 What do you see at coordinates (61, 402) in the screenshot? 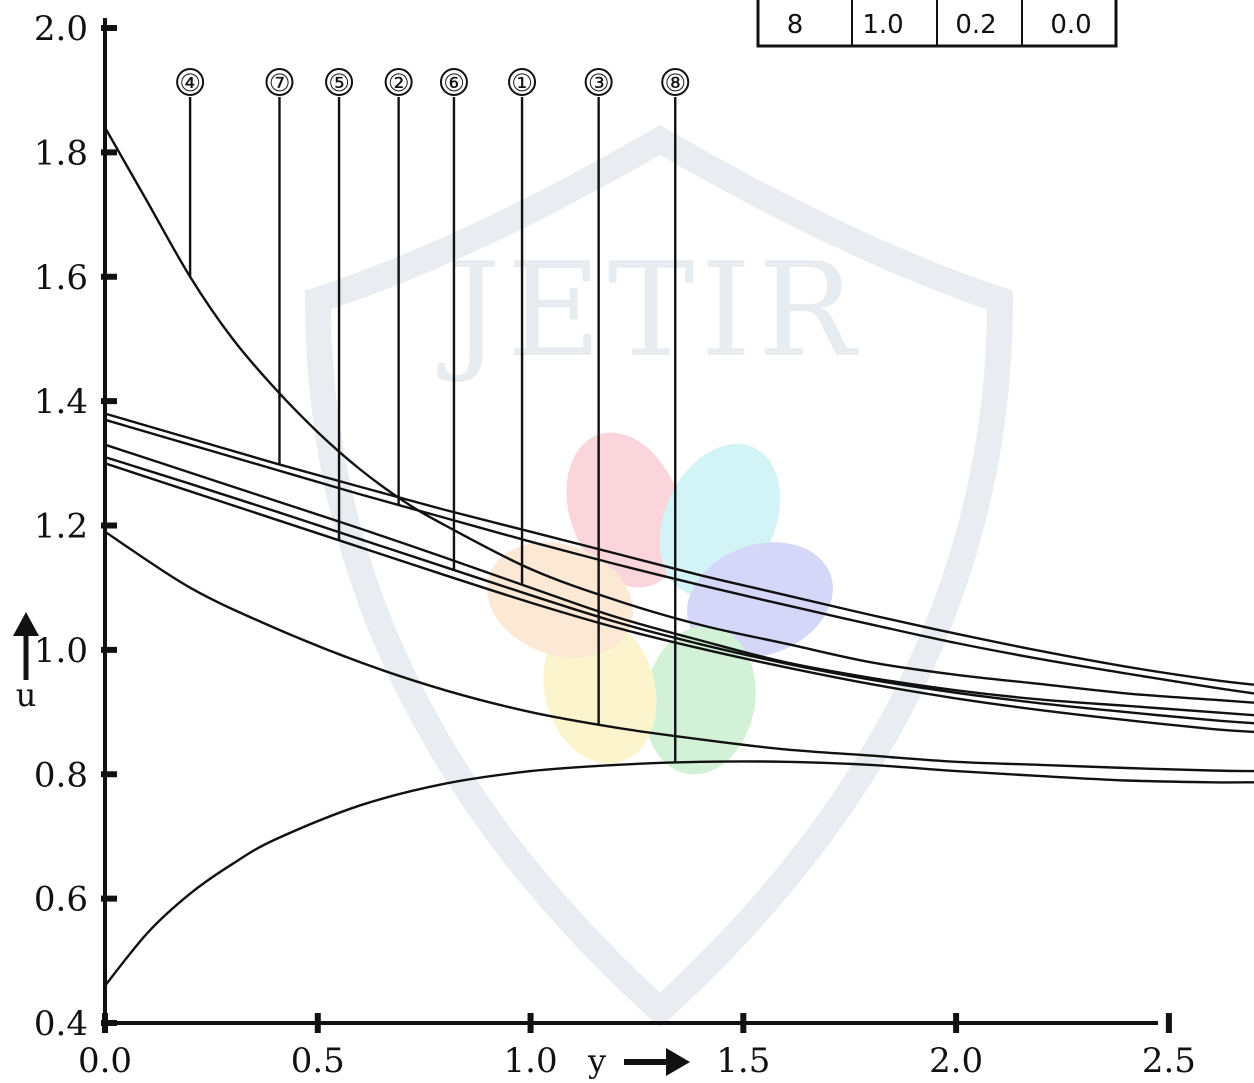
I see `y-tick-label: 1.4` at bounding box center [61, 402].